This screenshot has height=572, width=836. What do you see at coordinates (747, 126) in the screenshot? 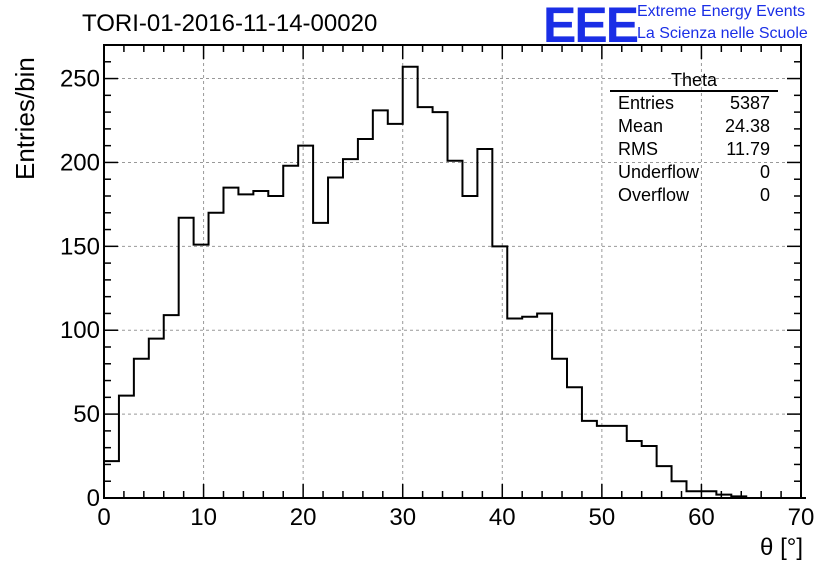
I see `stats-value: 24.38` at bounding box center [747, 126].